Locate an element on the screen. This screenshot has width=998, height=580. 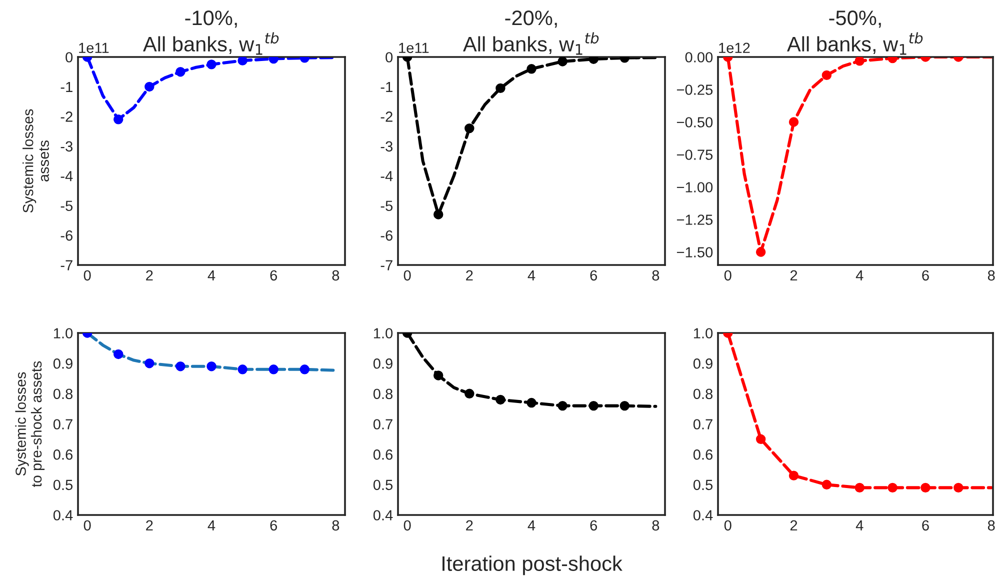
y-axis-title: Systemic losses to pre-shock assets is located at coordinates (30, 424).